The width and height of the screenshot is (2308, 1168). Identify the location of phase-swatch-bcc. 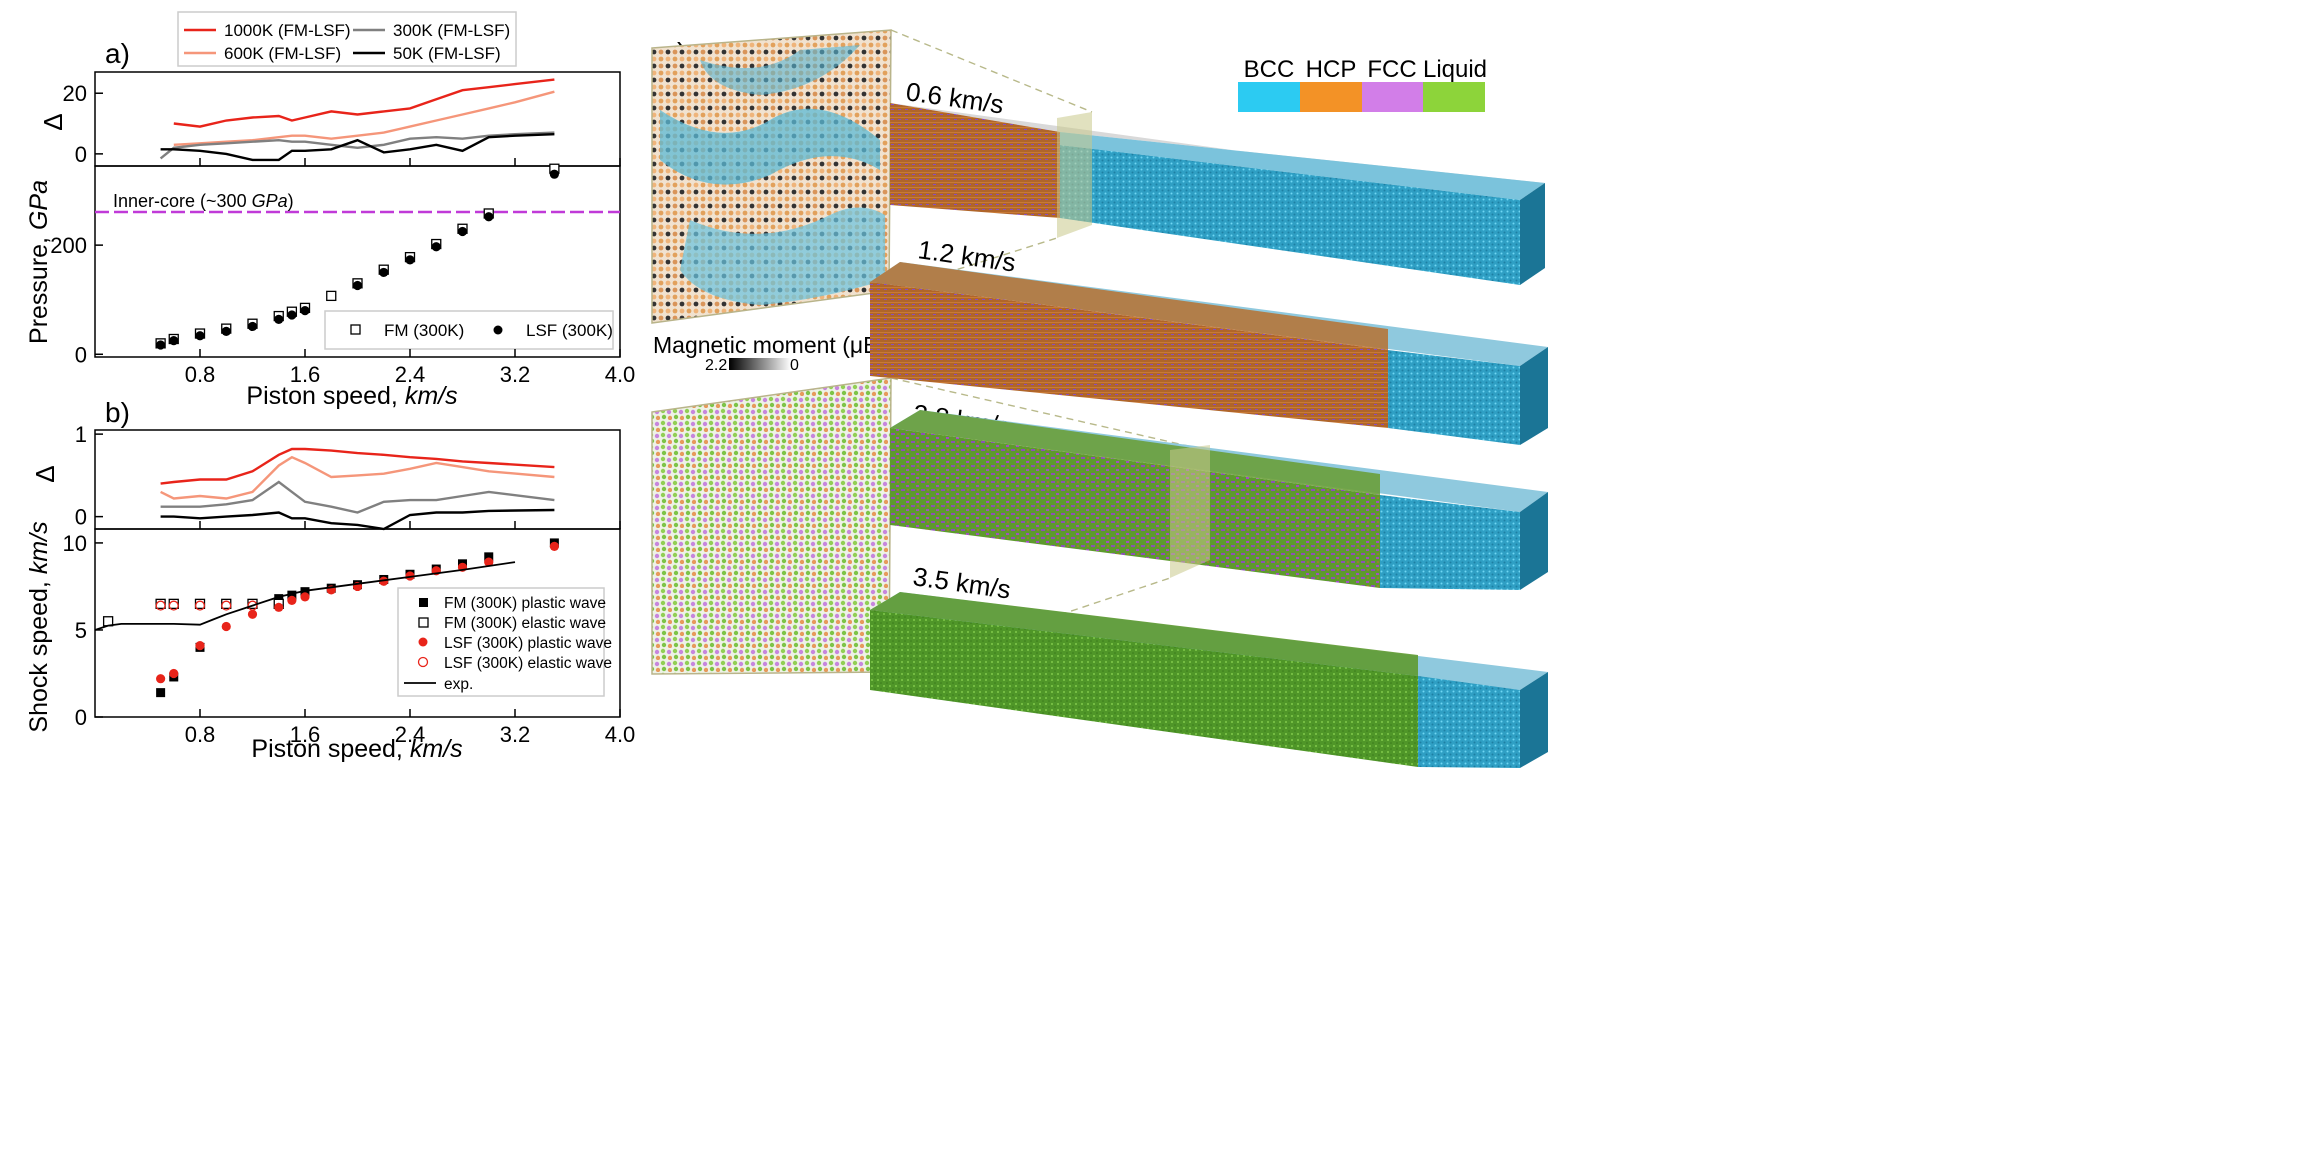
(1269, 97).